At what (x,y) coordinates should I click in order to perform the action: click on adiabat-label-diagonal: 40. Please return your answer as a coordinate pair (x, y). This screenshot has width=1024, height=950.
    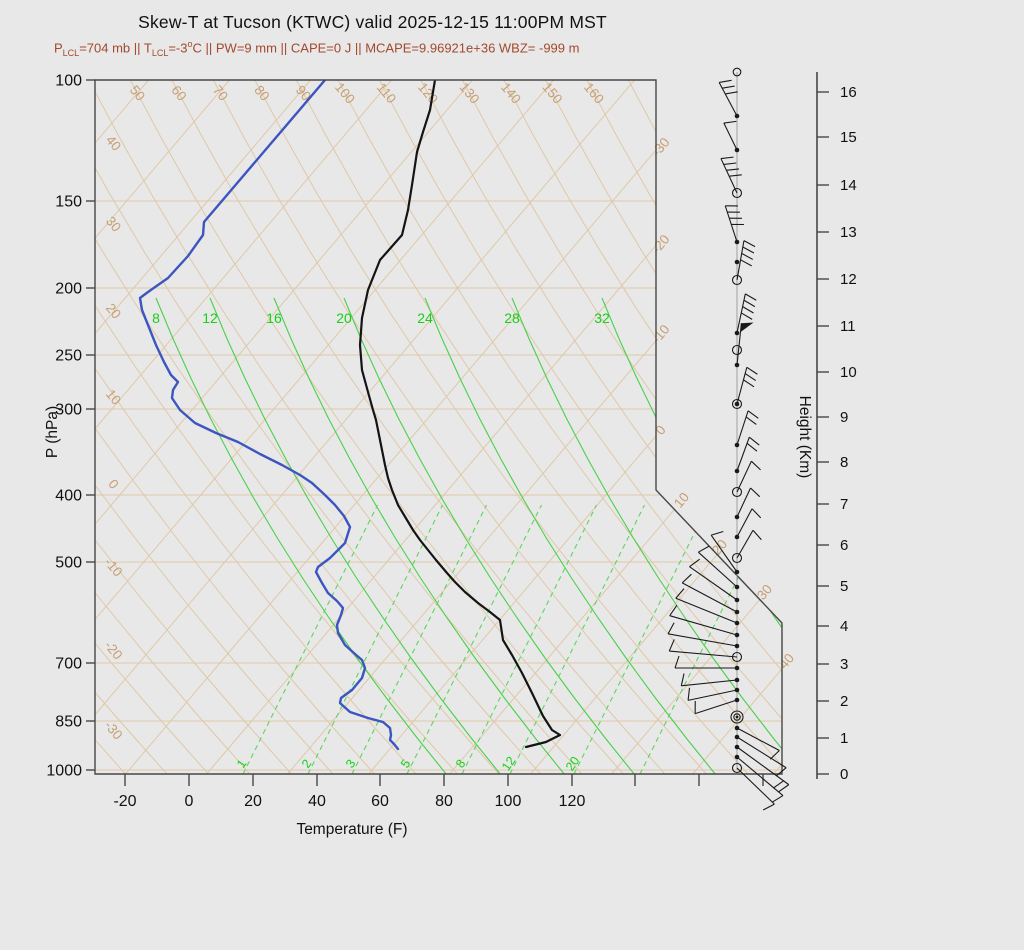
    Looking at the image, I should click on (786, 661).